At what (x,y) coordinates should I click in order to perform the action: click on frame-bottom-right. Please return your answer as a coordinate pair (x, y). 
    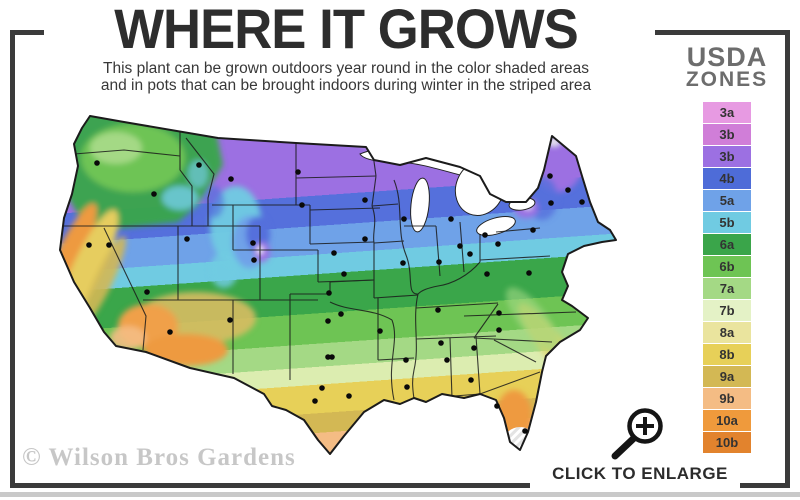
    Looking at the image, I should click on (765, 485).